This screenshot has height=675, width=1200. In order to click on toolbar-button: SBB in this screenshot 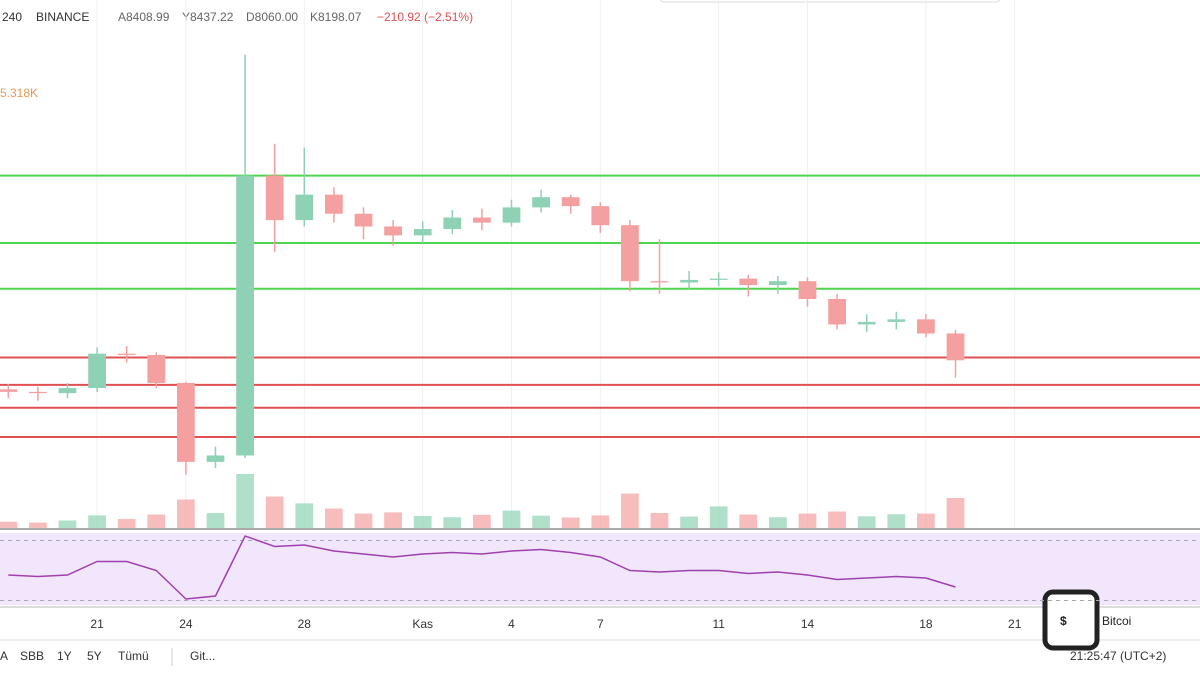, I will do `click(32, 656)`.